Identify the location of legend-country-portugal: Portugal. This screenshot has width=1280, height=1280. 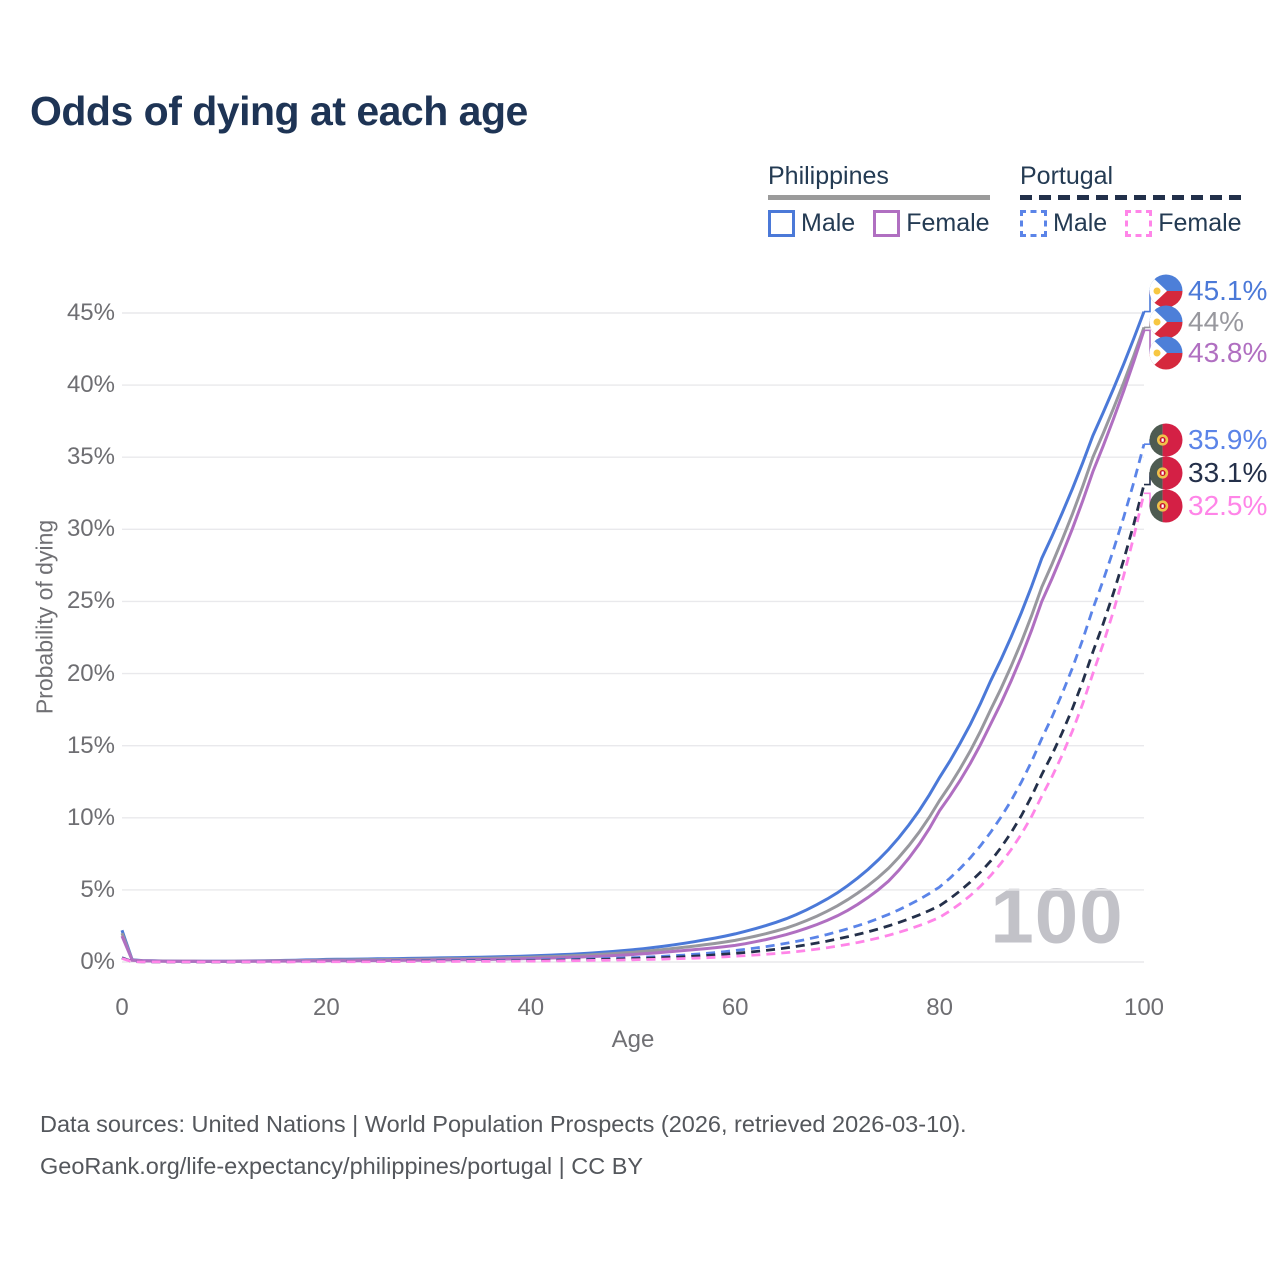
(1067, 176).